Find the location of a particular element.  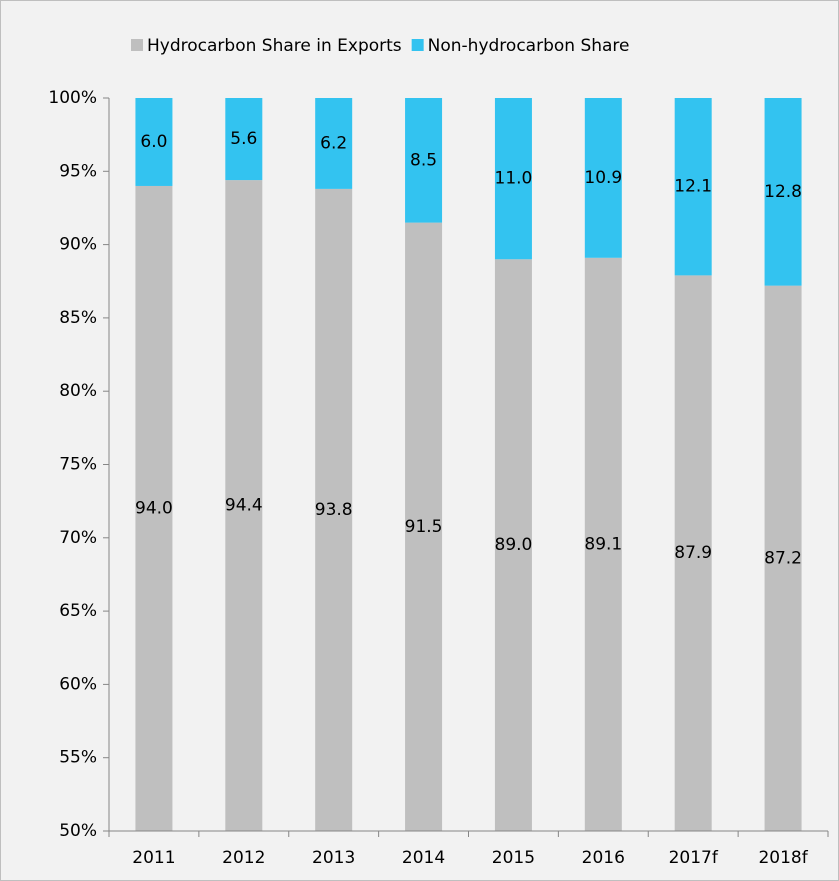

legend-label: Non-hydrocarbon Share is located at coordinates (529, 46).